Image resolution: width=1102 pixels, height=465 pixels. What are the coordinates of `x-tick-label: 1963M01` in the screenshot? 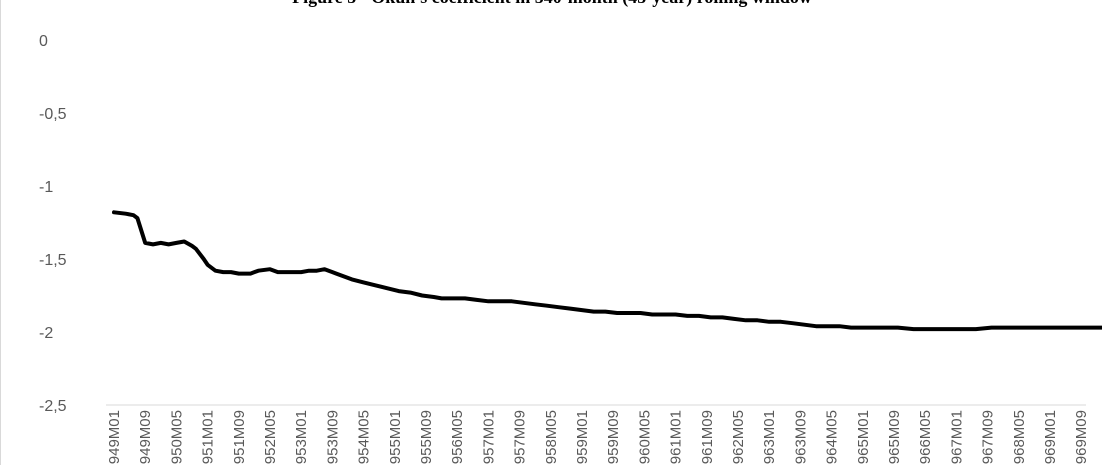 It's located at (769, 437).